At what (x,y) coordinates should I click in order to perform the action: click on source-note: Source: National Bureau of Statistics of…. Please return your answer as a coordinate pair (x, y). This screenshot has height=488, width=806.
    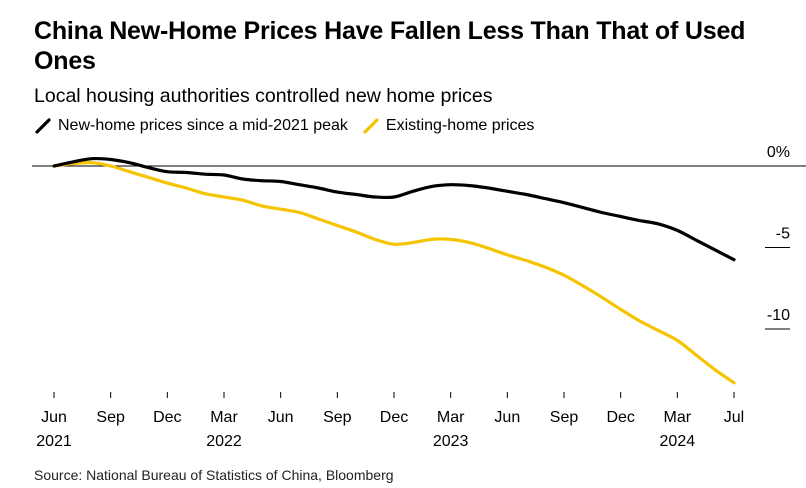
    Looking at the image, I should click on (214, 475).